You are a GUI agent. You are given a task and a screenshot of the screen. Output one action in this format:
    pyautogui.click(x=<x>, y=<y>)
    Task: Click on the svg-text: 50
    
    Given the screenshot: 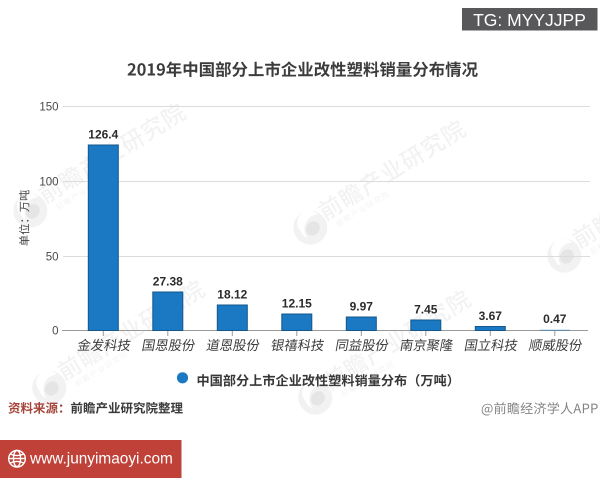 What is the action you would take?
    pyautogui.click(x=52, y=258)
    